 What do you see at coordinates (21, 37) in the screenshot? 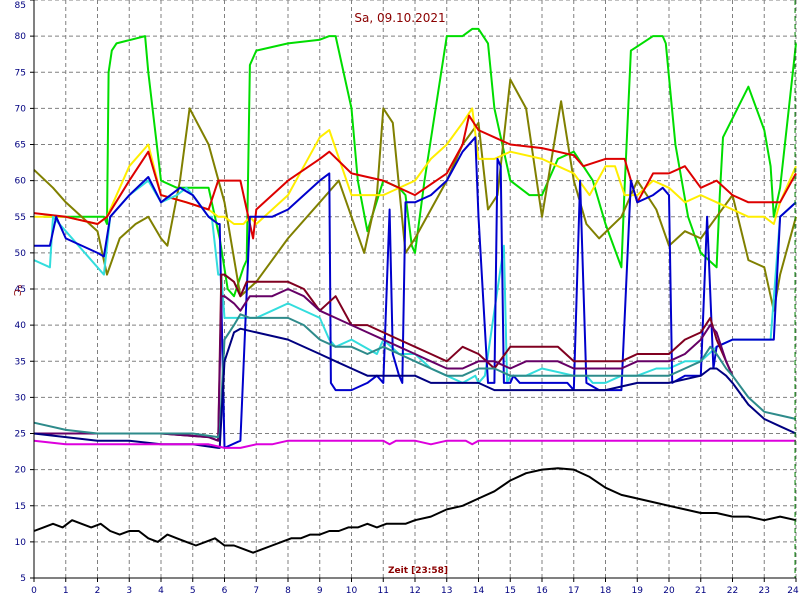
I see `y-tick-label-15: 80` at bounding box center [21, 37].